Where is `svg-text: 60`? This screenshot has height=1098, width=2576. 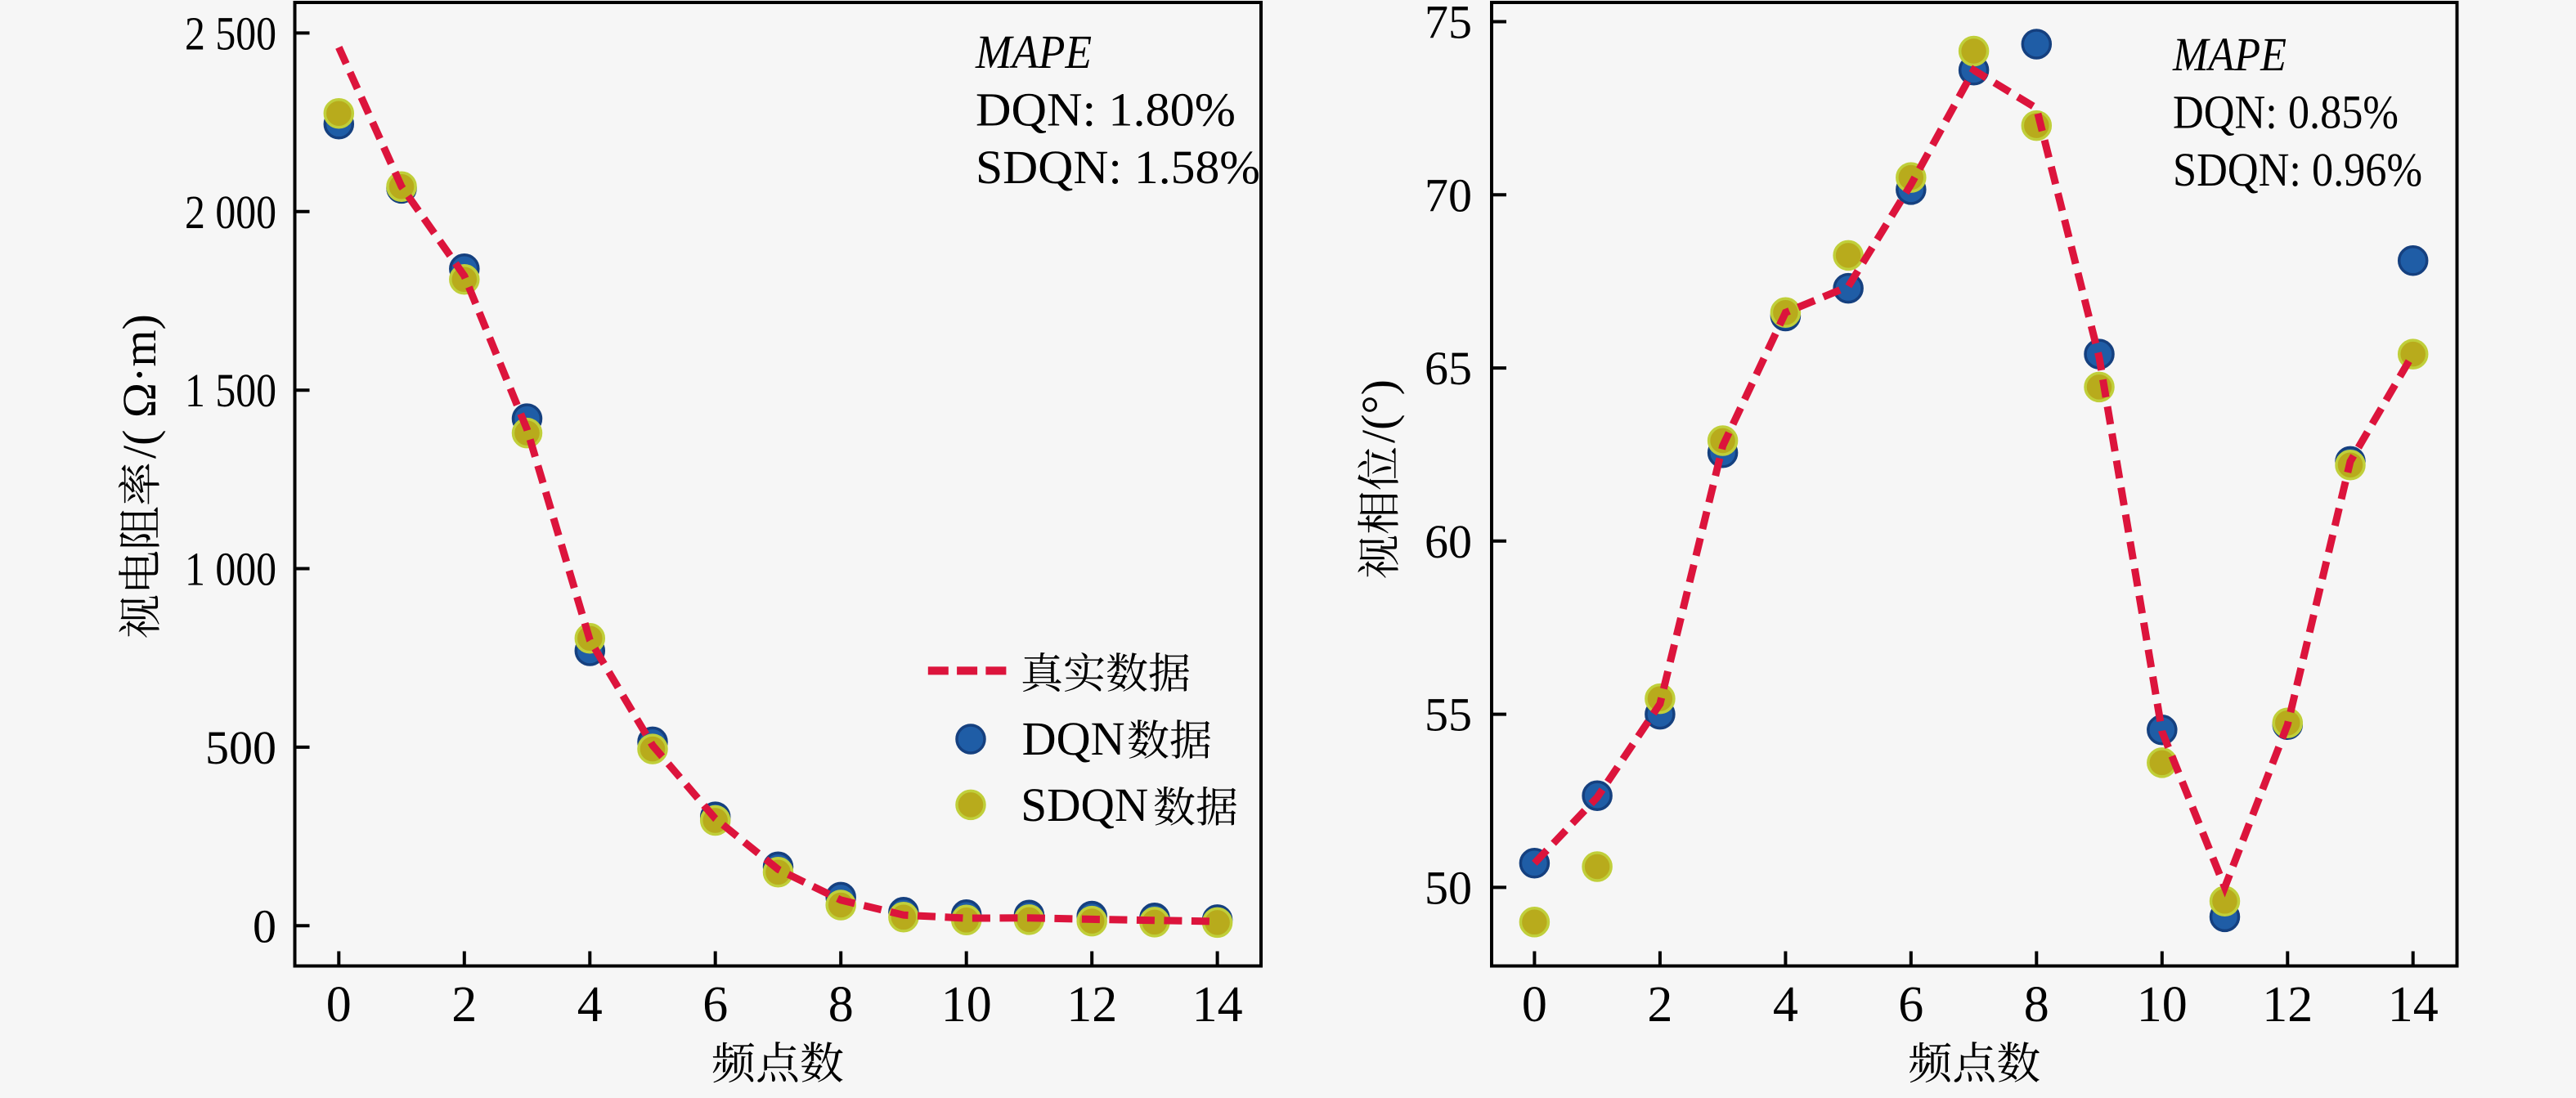 svg-text: 60 is located at coordinates (1448, 541).